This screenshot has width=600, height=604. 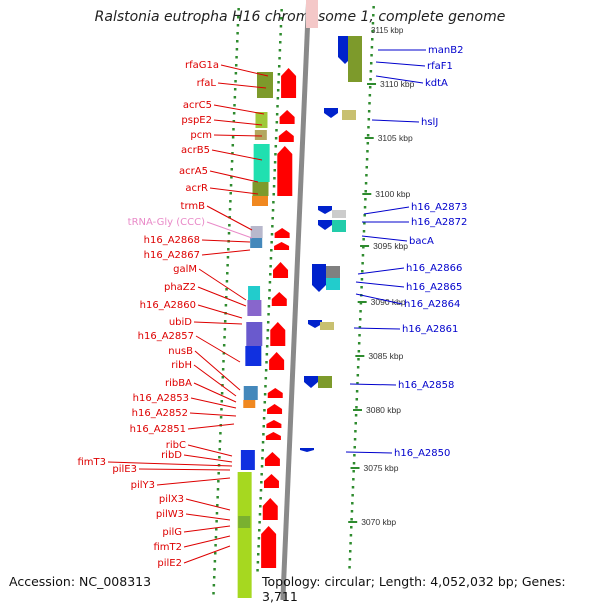 I want to click on gene-label-right: h16_A2850, so click(x=422, y=453).